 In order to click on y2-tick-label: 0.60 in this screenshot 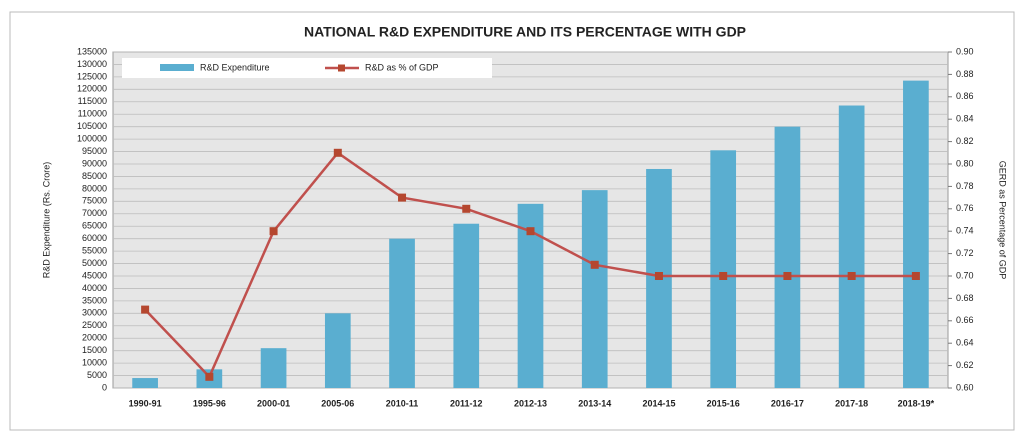, I will do `click(965, 387)`.